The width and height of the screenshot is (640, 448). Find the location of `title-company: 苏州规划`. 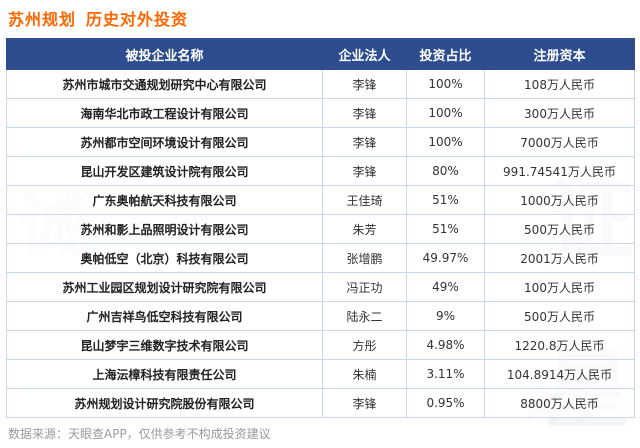

title-company: 苏州规划 is located at coordinates (42, 19).